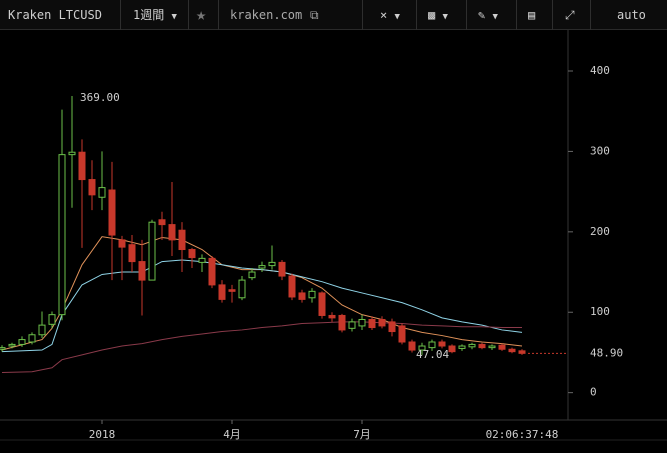  I want to click on interval-button: 1週間 ▼, so click(155, 15).